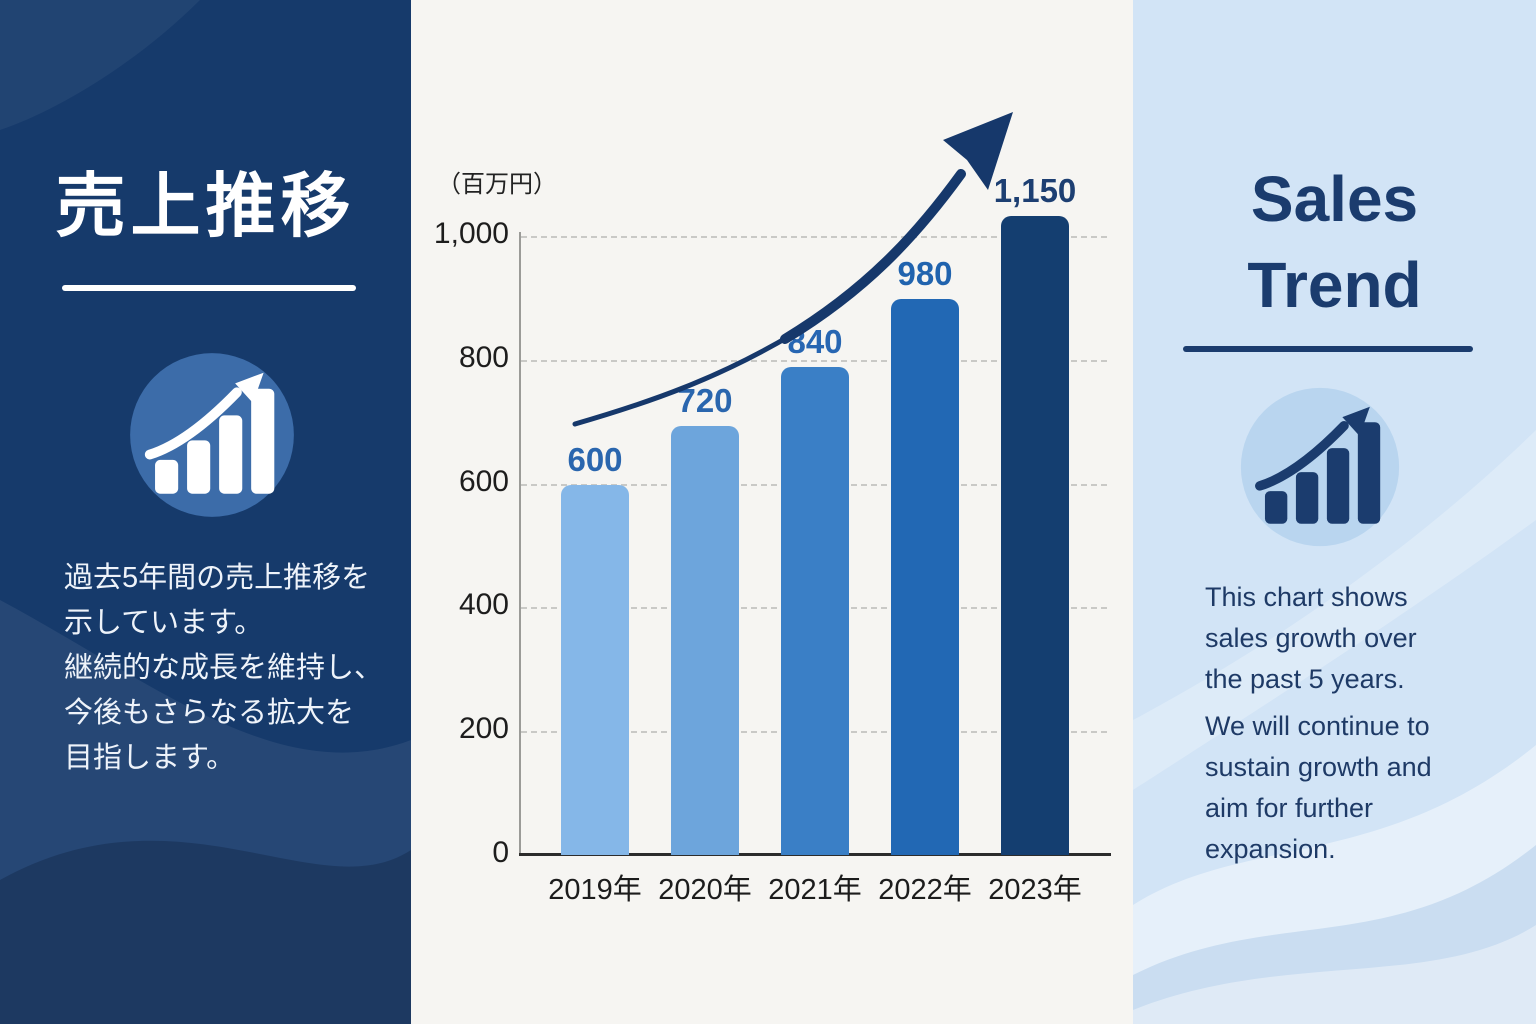 Image resolution: width=1536 pixels, height=1024 pixels. I want to click on right-panel-title: Sales Trend, so click(1334, 242).